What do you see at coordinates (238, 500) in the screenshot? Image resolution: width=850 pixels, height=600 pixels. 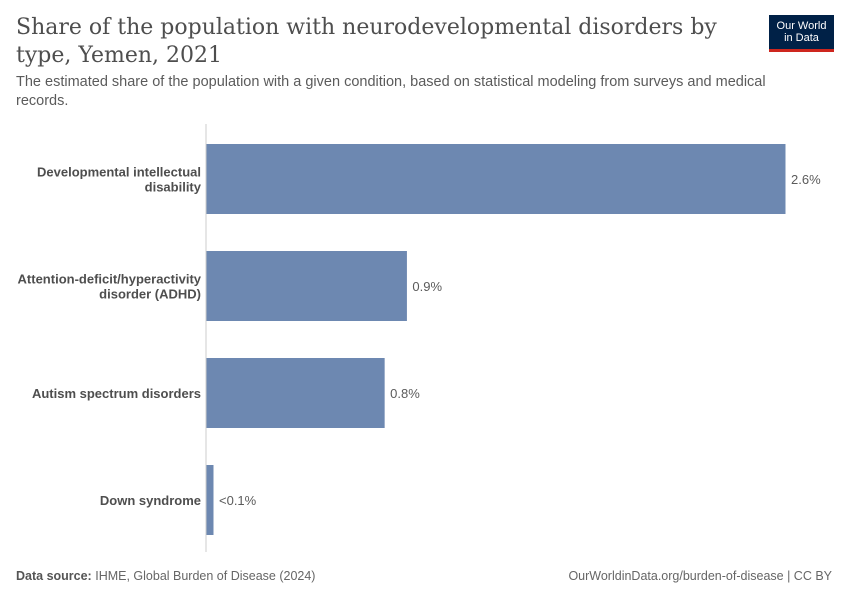 I see `bar-value-label: <0.1%` at bounding box center [238, 500].